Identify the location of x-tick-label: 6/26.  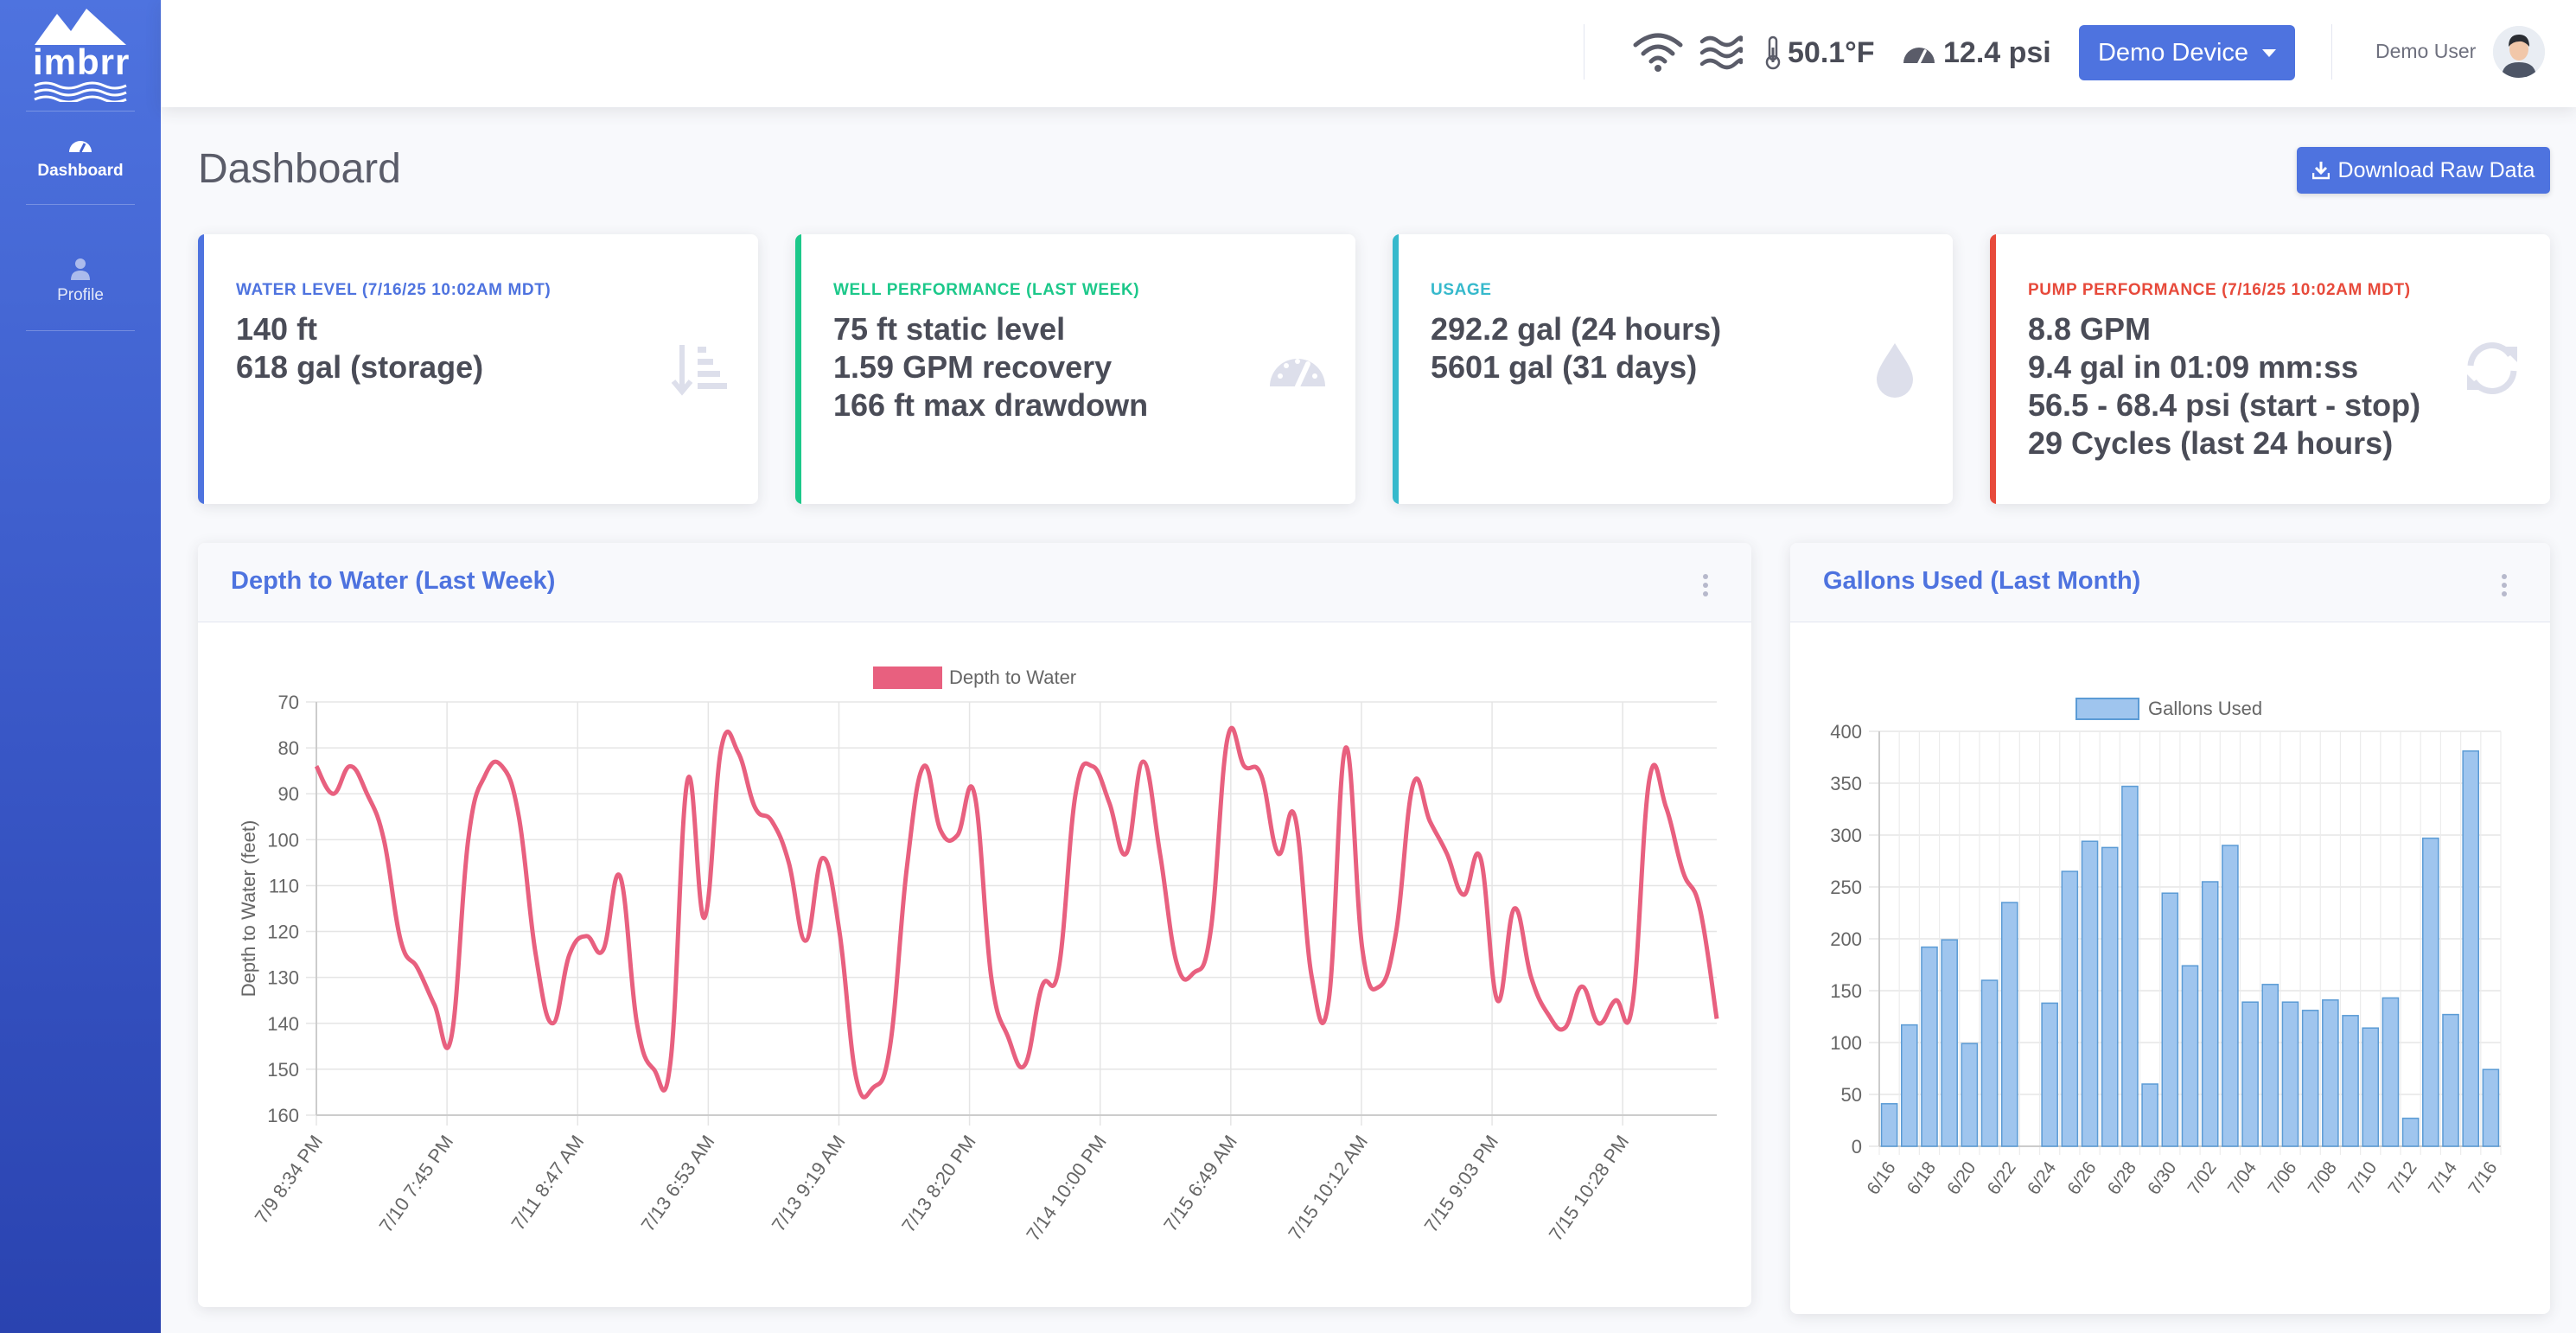
(2081, 1178).